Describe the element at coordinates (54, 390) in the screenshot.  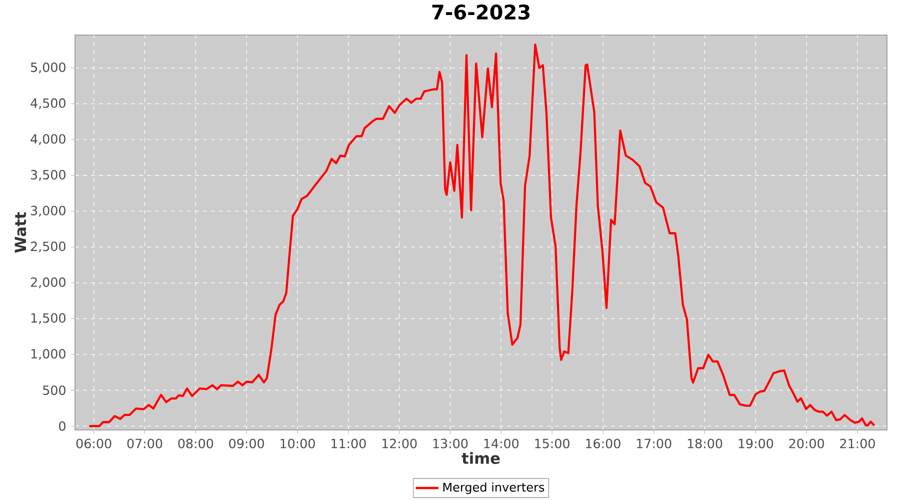
I see `y-tick-label: 500` at that location.